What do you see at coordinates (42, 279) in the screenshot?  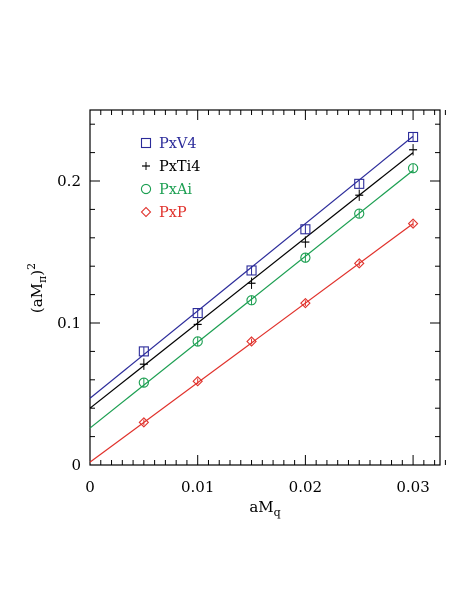 I see `y-axis-label-sub: π` at bounding box center [42, 279].